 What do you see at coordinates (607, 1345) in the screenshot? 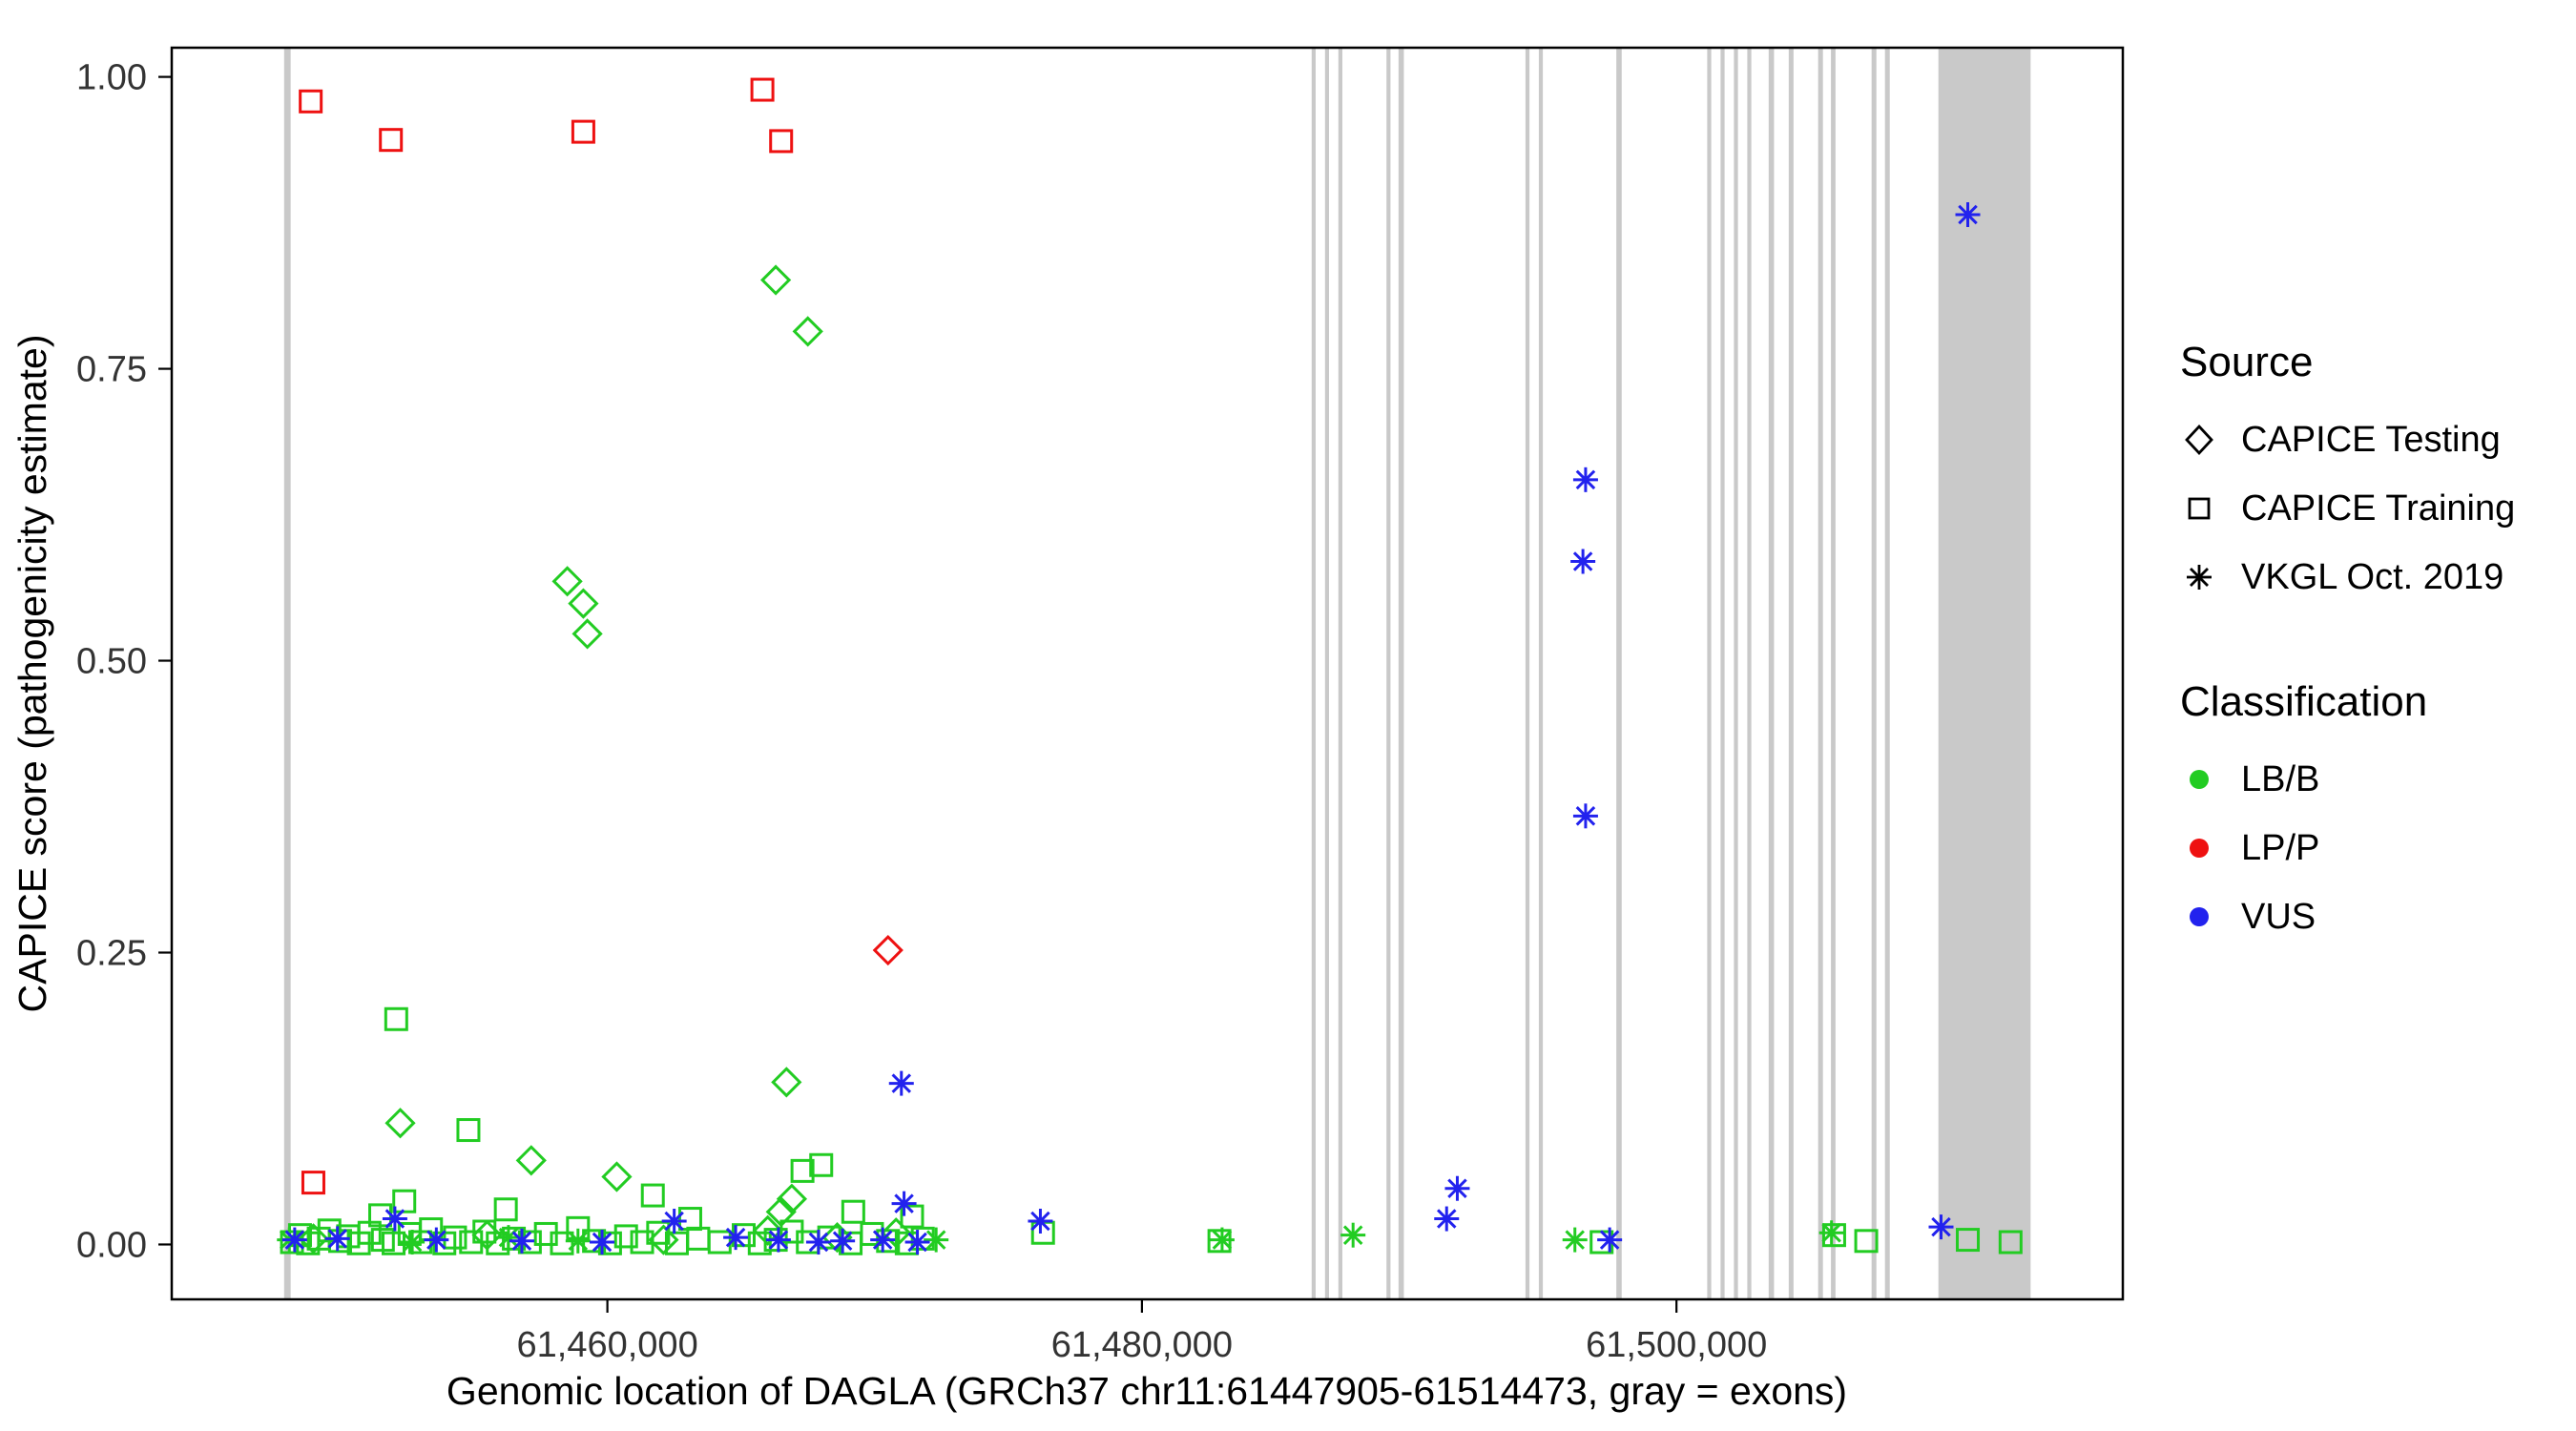
I see `x-tick-label: 61,460,000` at bounding box center [607, 1345].